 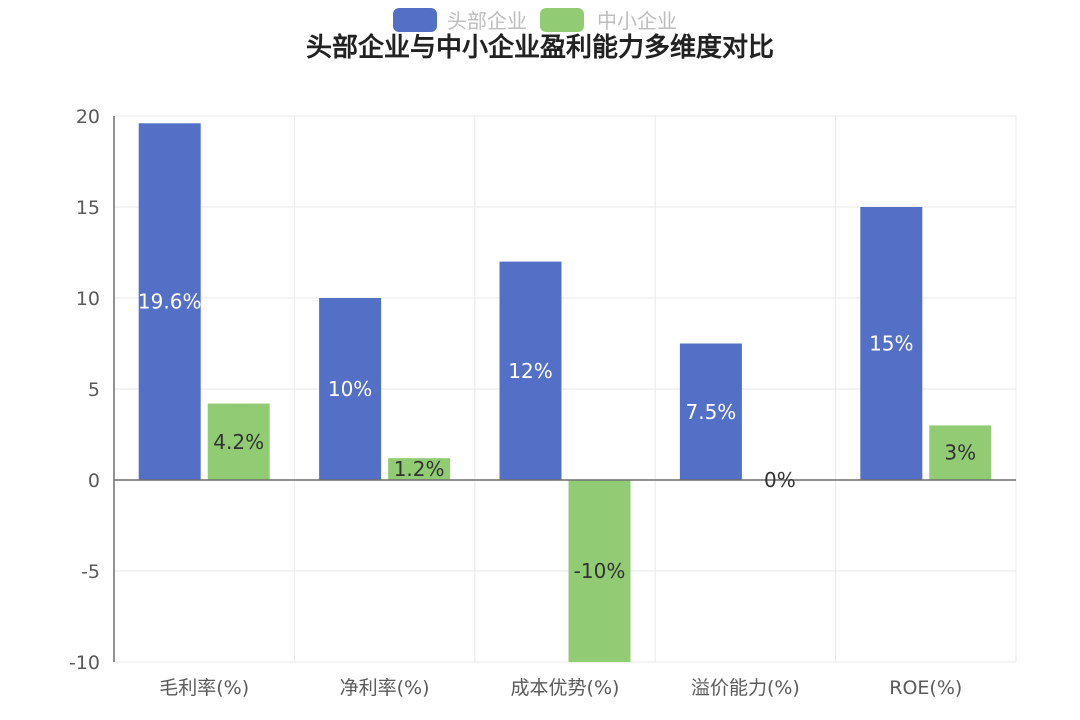 I want to click on data-label: -10%, so click(x=600, y=571).